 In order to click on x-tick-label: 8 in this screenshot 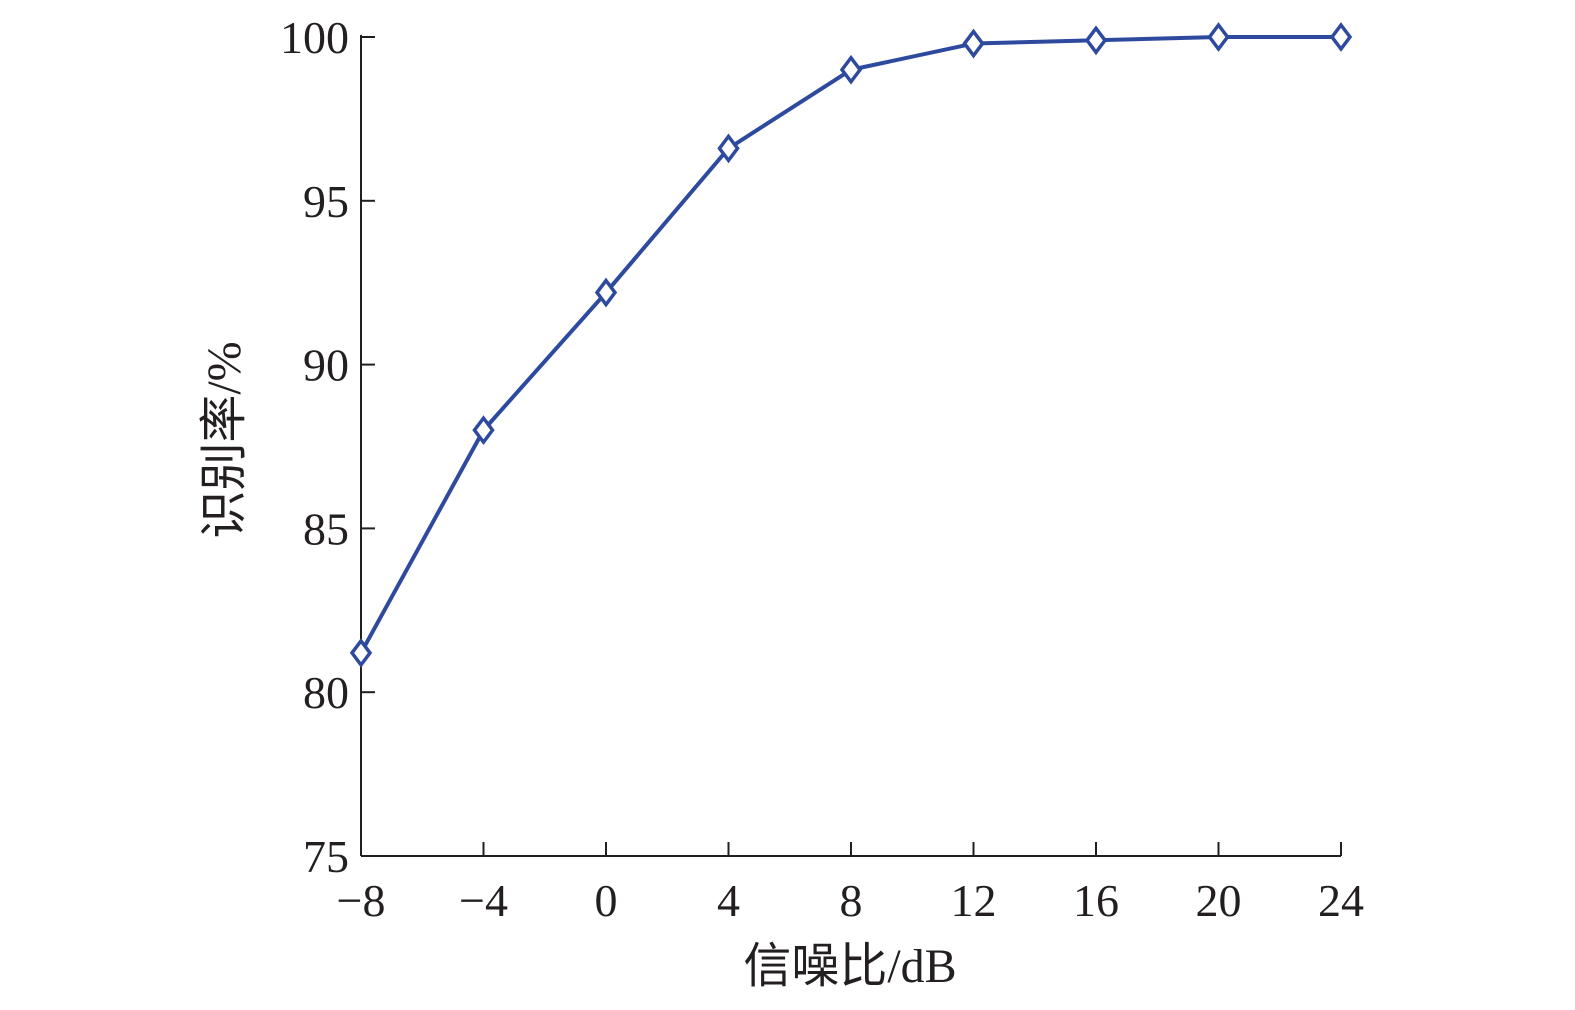, I will do `click(851, 900)`.